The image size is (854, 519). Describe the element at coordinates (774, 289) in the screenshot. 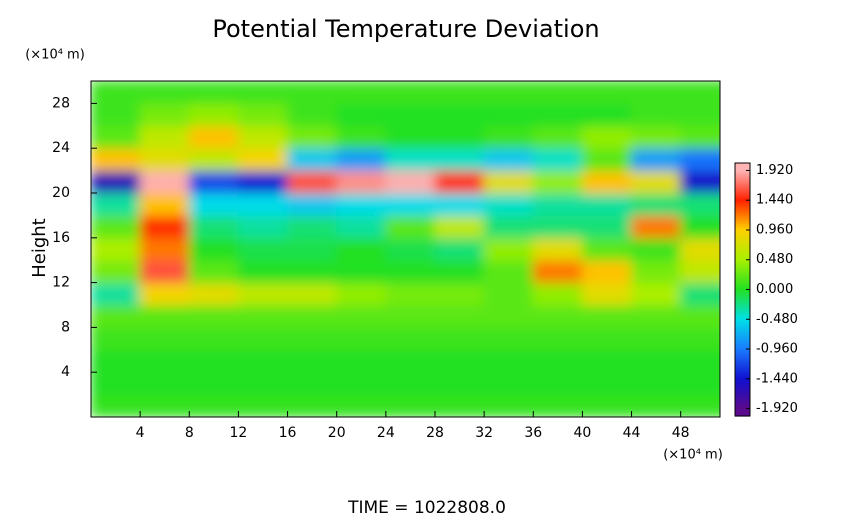

I see `colorbar-tick-label: 0.000` at that location.